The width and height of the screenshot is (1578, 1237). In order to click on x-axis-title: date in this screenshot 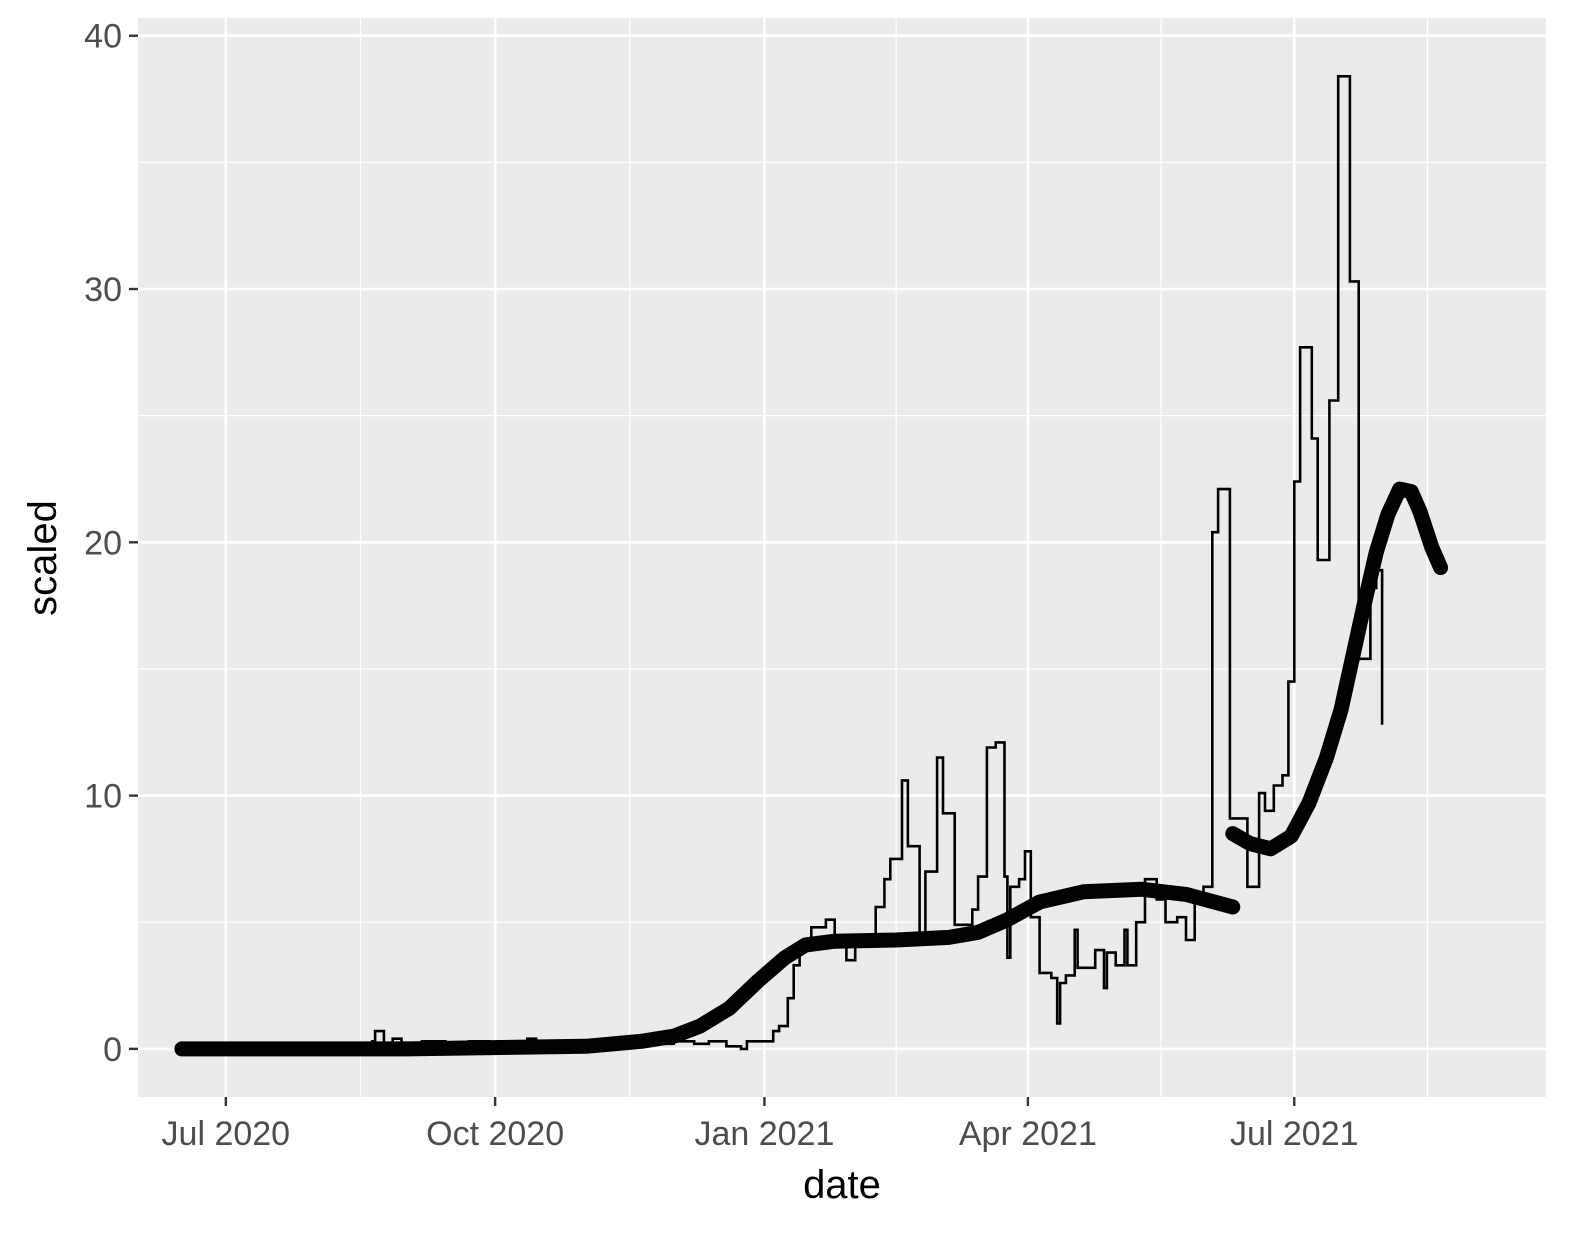, I will do `click(842, 1185)`.